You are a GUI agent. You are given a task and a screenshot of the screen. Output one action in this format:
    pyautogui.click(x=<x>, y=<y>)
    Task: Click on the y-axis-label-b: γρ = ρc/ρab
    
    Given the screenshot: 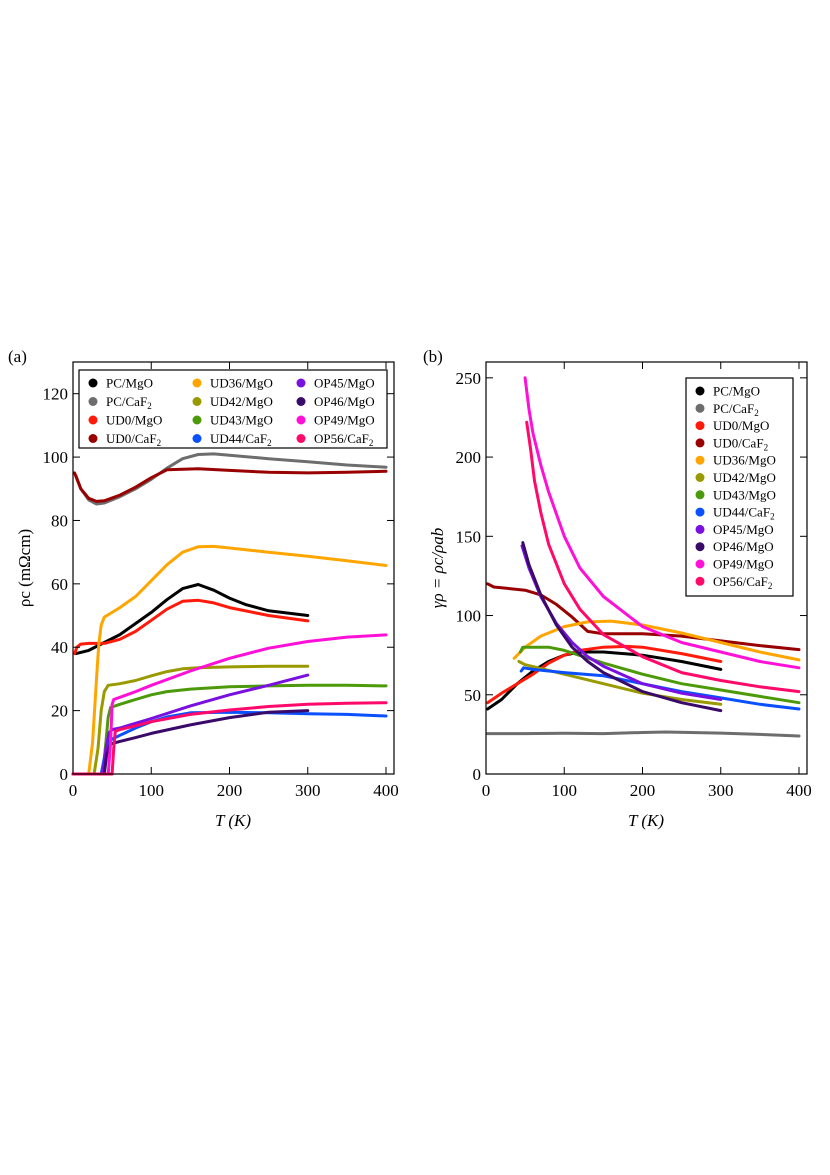 What is the action you would take?
    pyautogui.click(x=437, y=568)
    